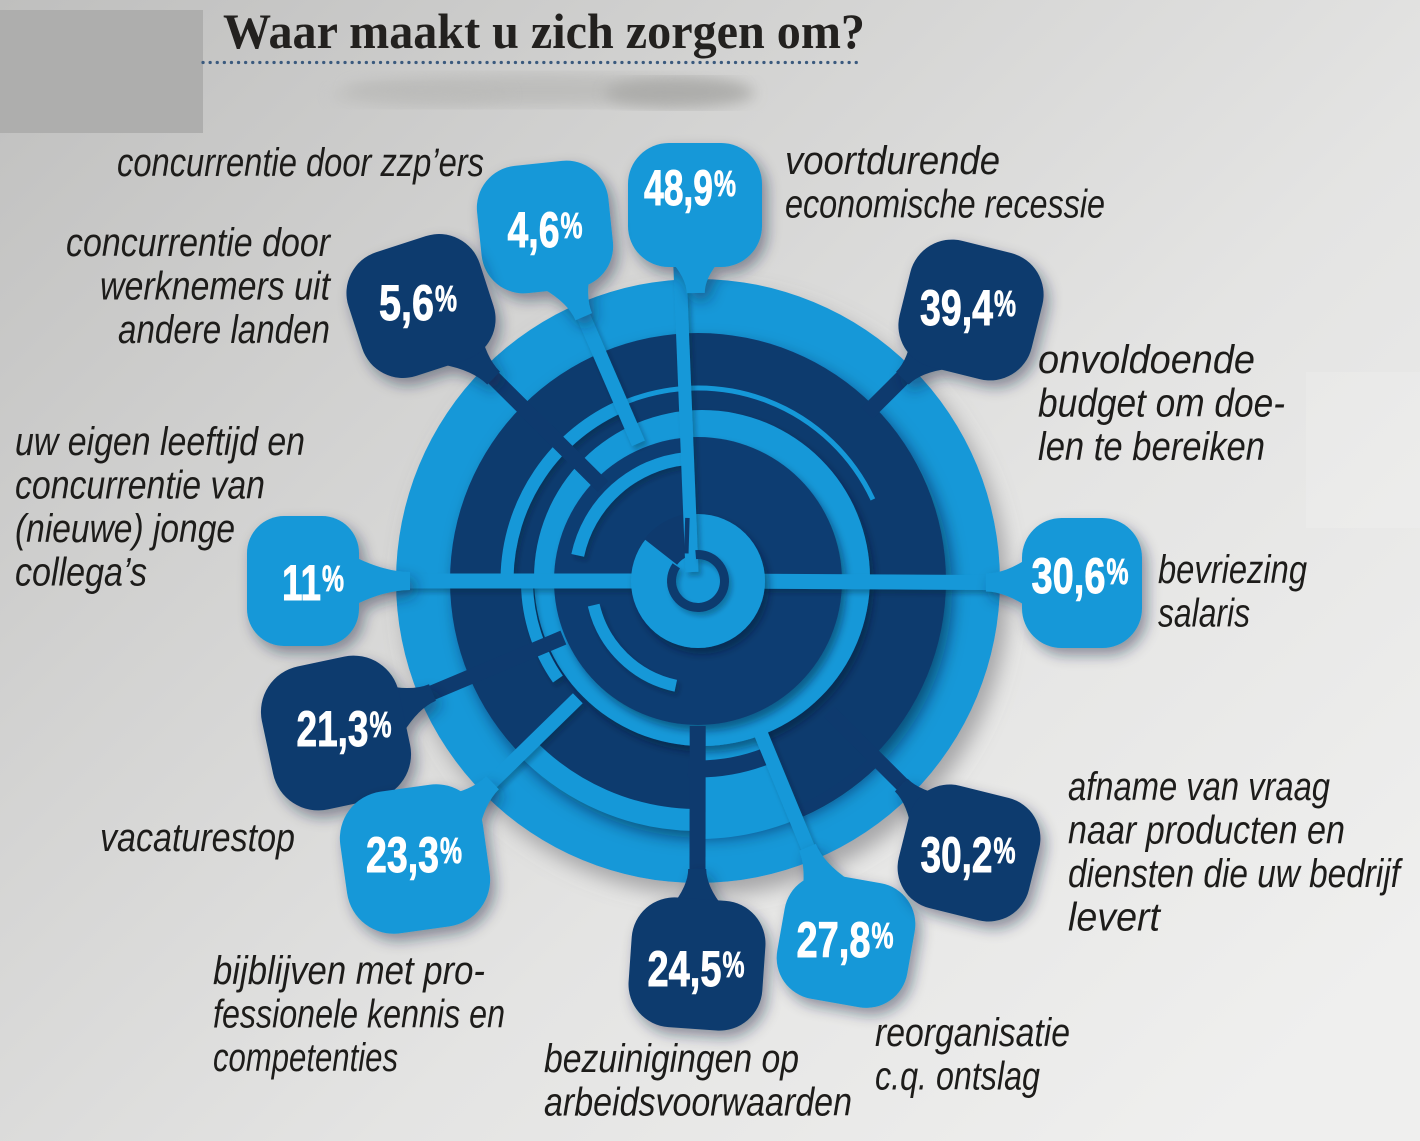 This screenshot has width=1420, height=1141. Describe the element at coordinates (1069, 576) in the screenshot. I see `svg-text: 30,6` at that location.